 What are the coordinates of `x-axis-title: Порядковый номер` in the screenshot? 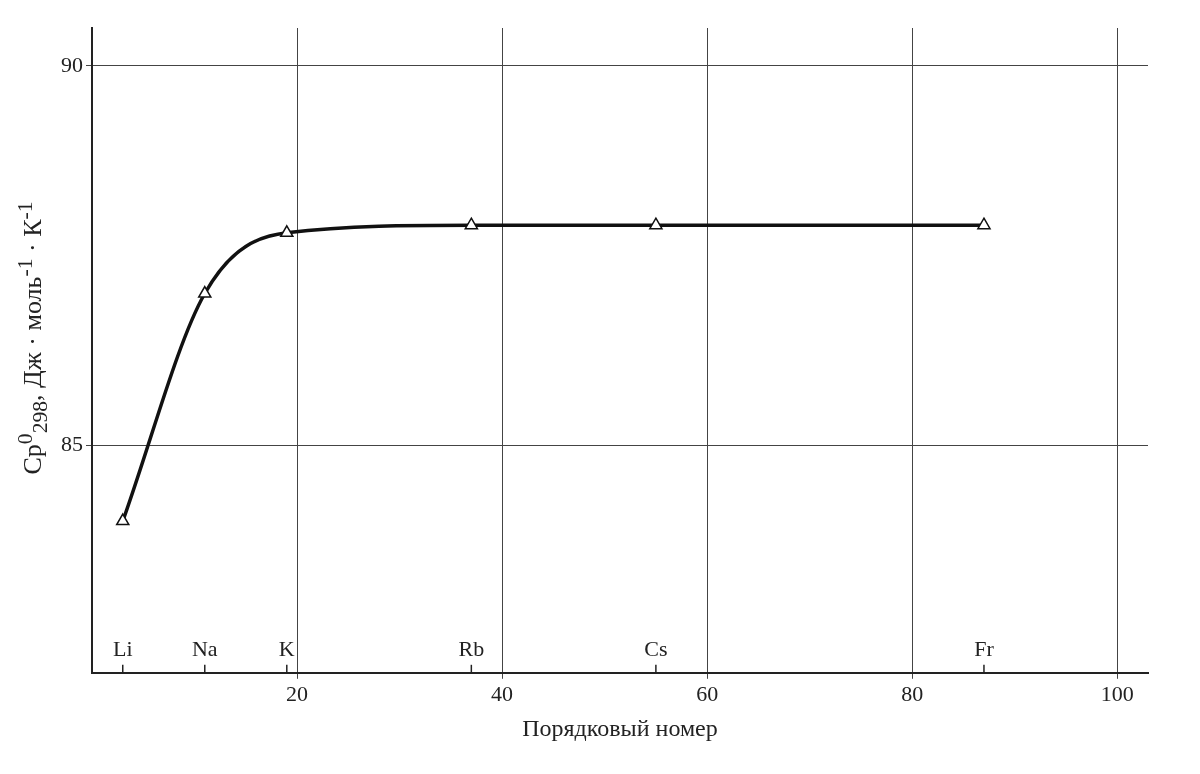 It's located at (620, 727).